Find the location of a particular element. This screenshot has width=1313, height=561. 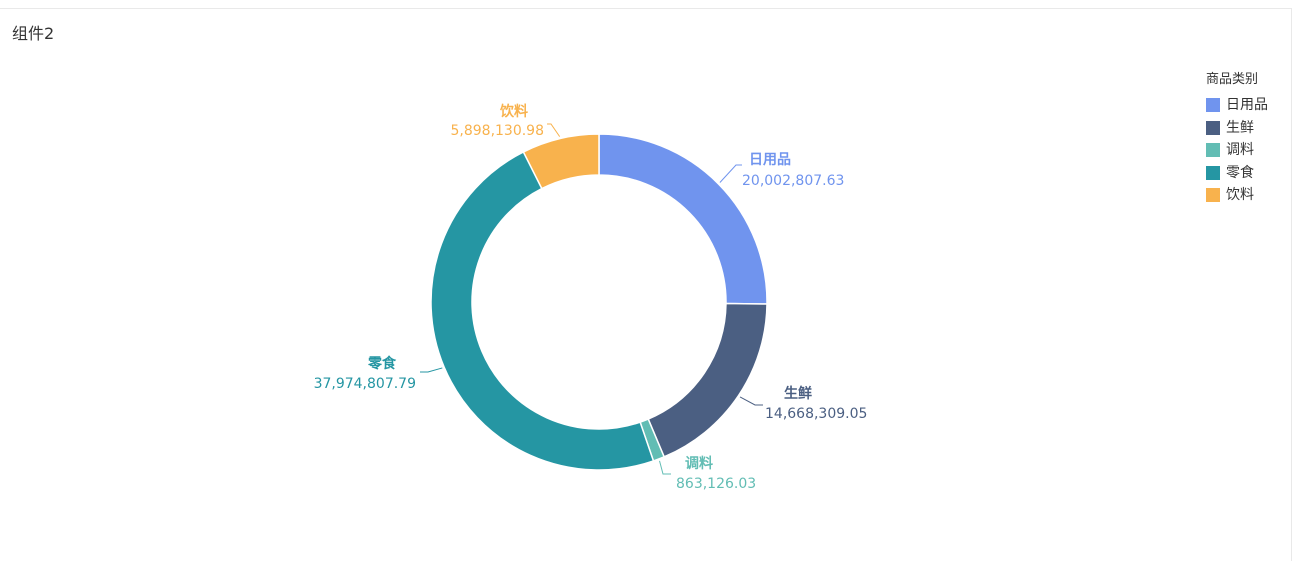

legend-item-3: 零食 is located at coordinates (1237, 173).